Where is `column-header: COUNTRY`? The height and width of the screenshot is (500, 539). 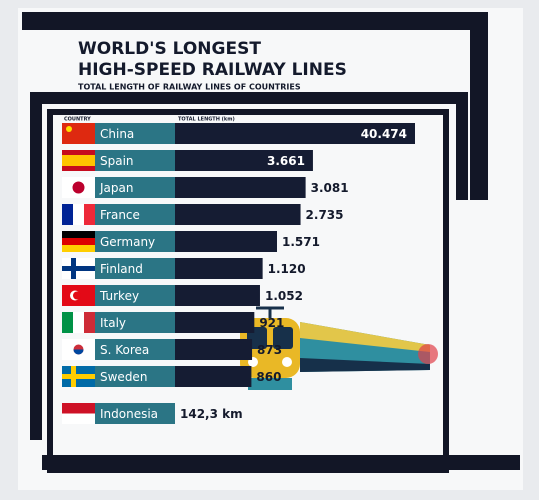
column-header: COUNTRY is located at coordinates (77, 120).